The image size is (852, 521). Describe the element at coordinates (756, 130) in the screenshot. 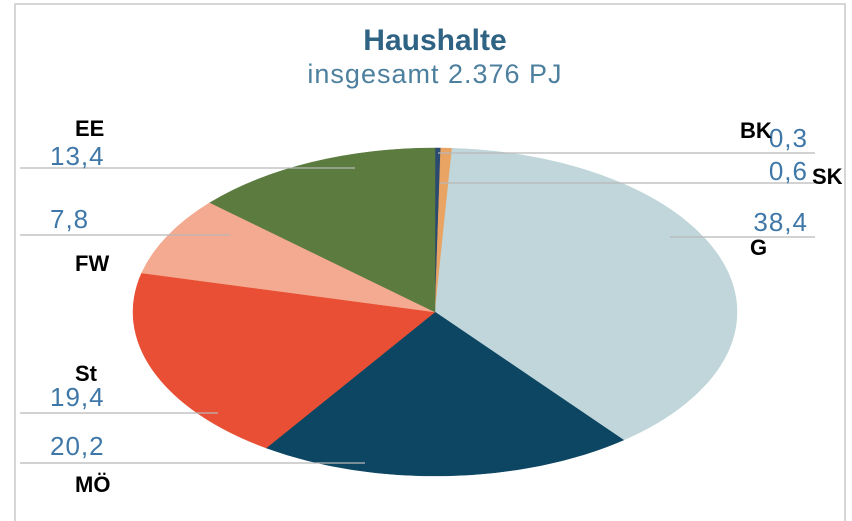

I see `category-label: BK` at that location.